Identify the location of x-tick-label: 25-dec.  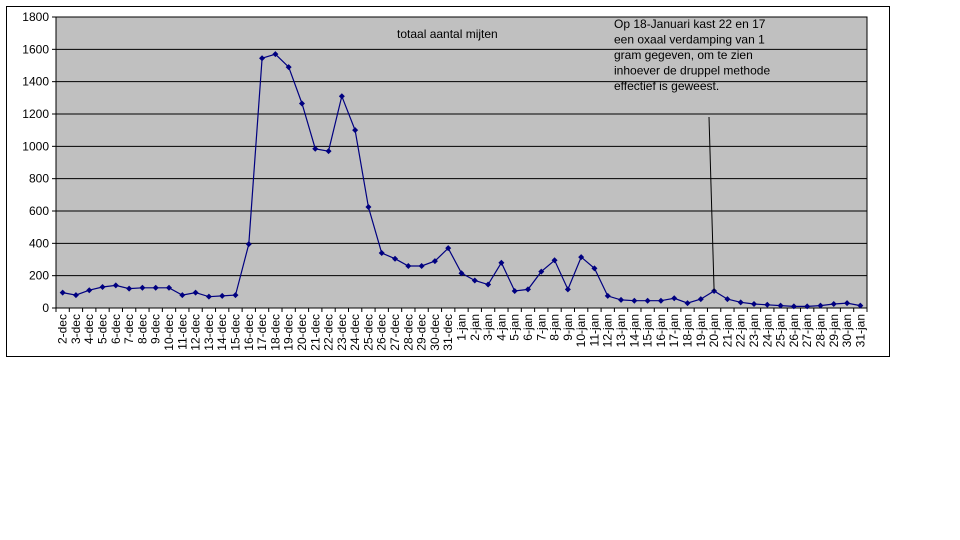
(368, 332).